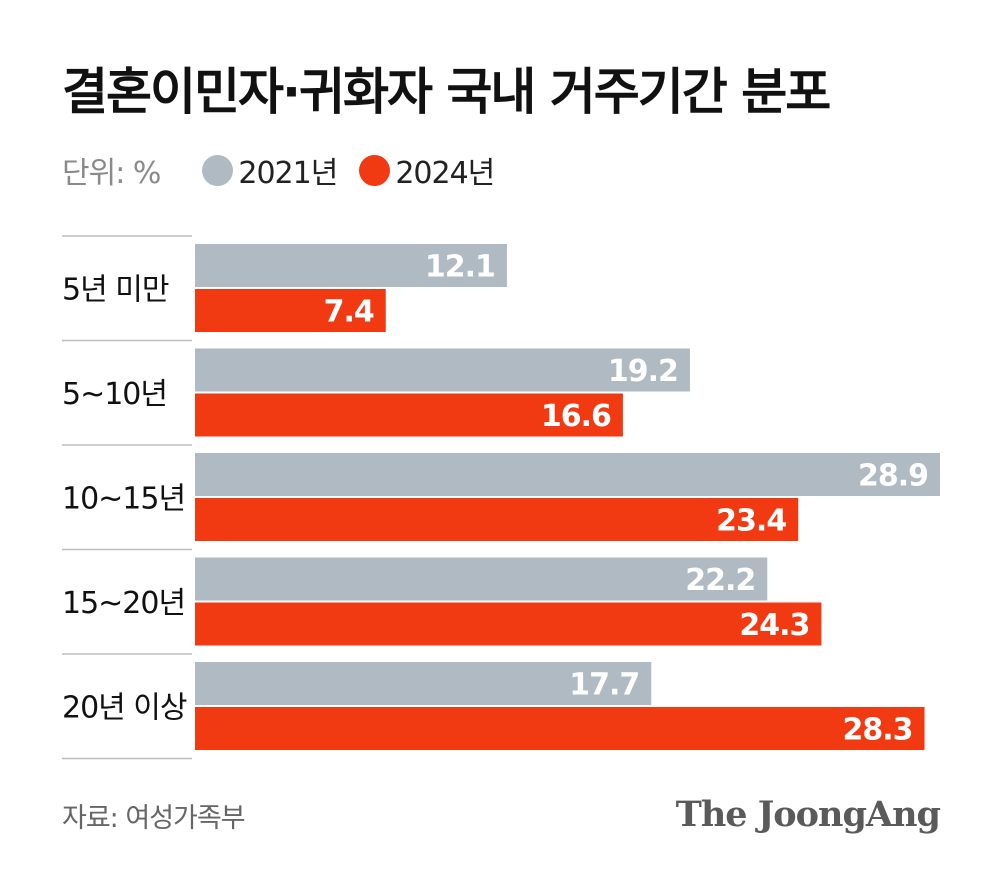 This screenshot has width=1000, height=873. Describe the element at coordinates (604, 685) in the screenshot. I see `data-label: 17.7` at that location.